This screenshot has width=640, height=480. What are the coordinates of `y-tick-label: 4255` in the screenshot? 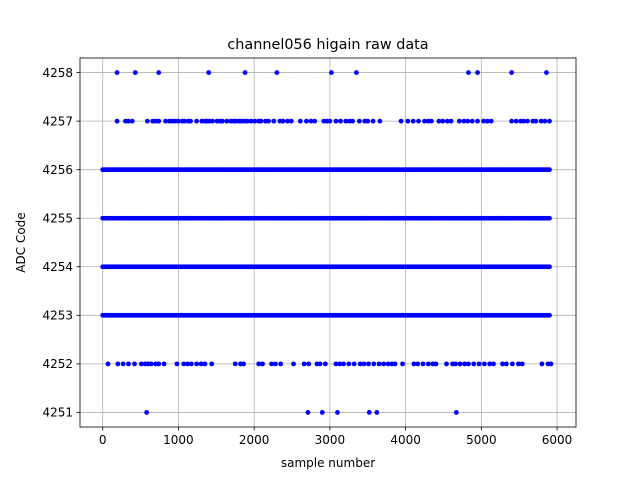 It's located at (57, 219).